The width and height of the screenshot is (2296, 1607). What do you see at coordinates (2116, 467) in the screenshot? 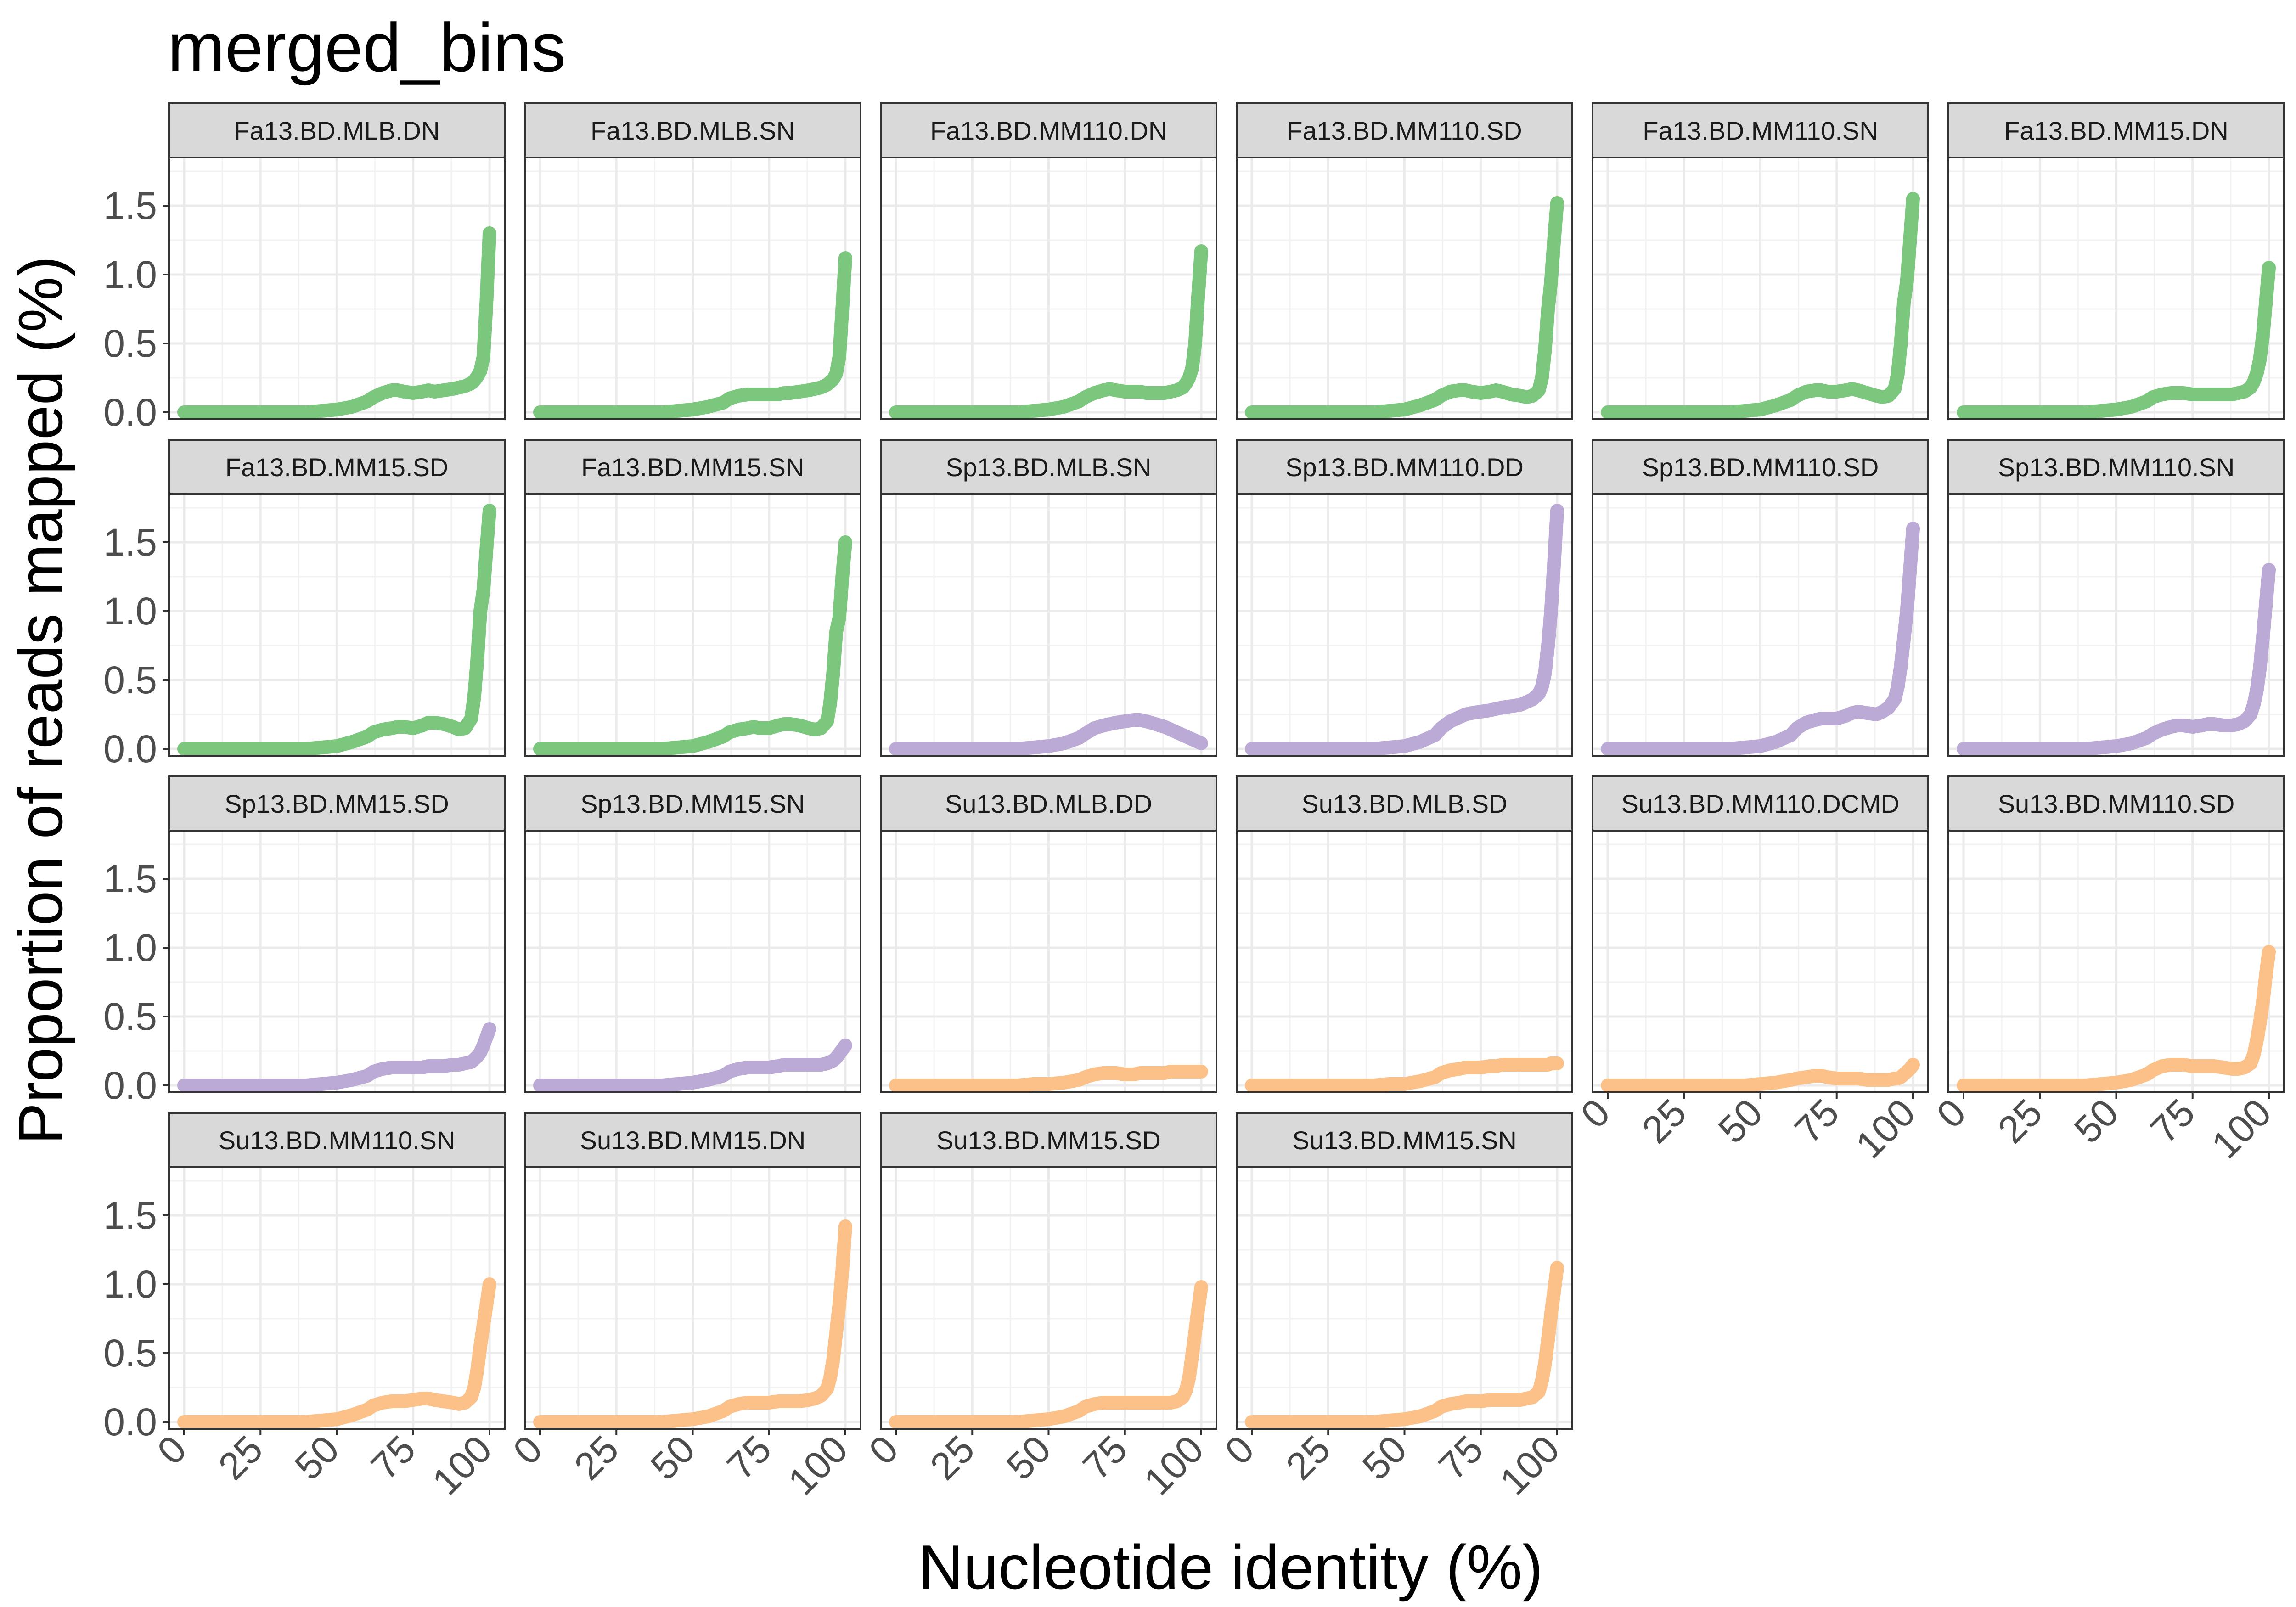
I see `facet-strip-label: Sp13.BD.MM110.SN` at bounding box center [2116, 467].